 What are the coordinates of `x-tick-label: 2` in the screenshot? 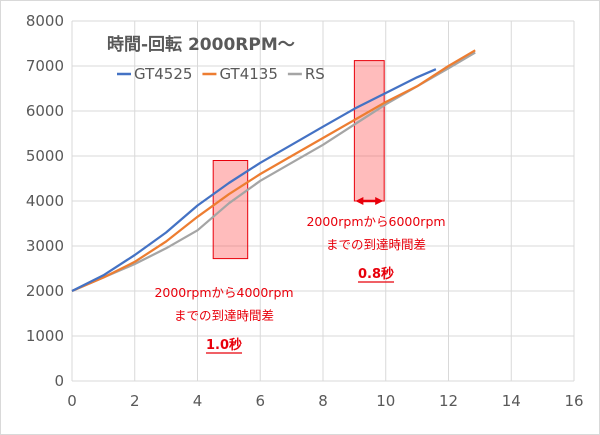 It's located at (135, 401).